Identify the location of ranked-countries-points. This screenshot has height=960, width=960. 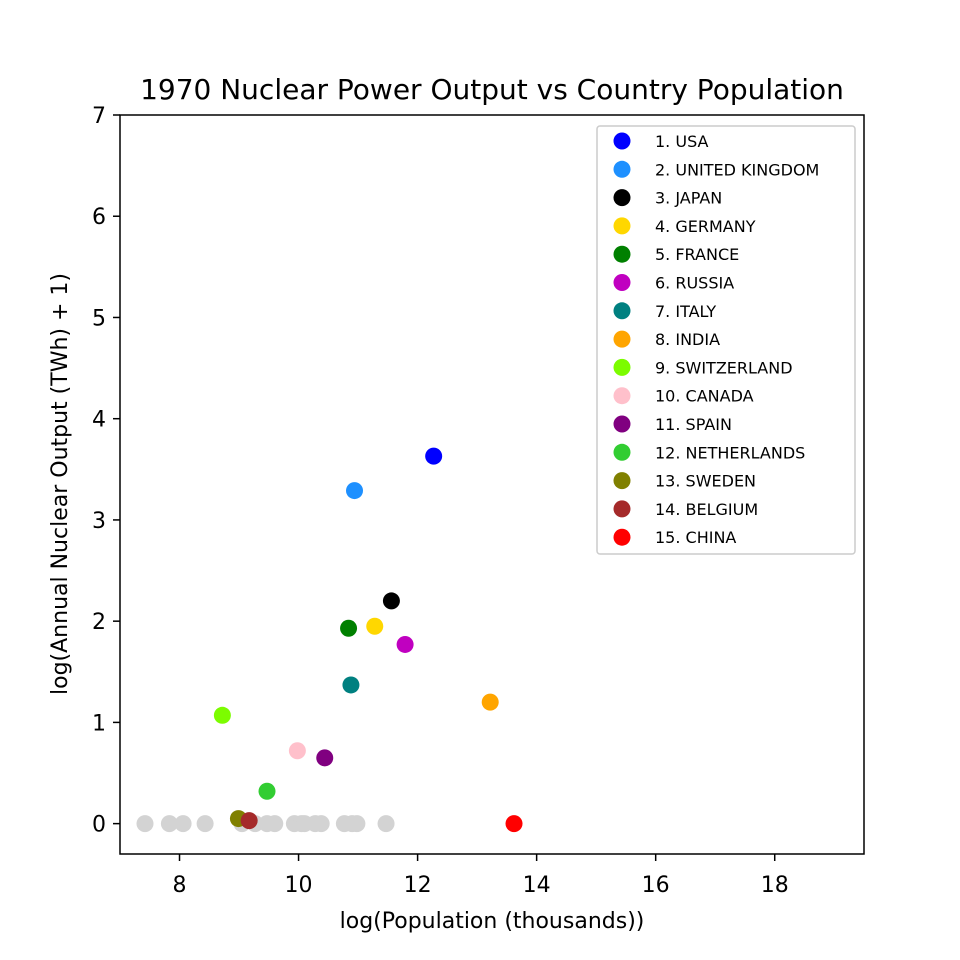
(368, 640).